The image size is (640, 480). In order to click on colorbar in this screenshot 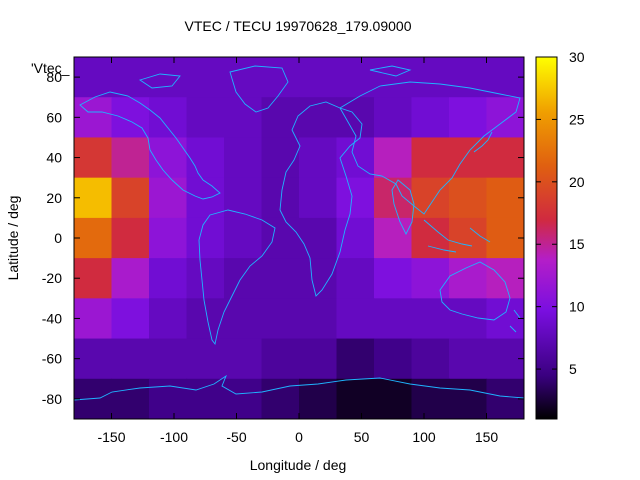, I will do `click(546, 238)`.